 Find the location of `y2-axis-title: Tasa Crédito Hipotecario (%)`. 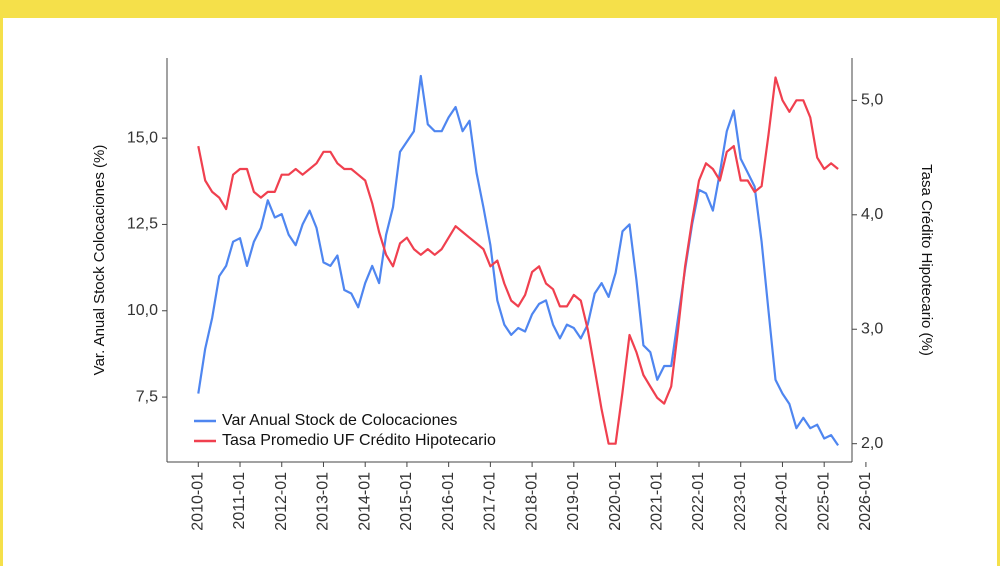

y2-axis-title: Tasa Crédito Hipotecario (%) is located at coordinates (926, 260).